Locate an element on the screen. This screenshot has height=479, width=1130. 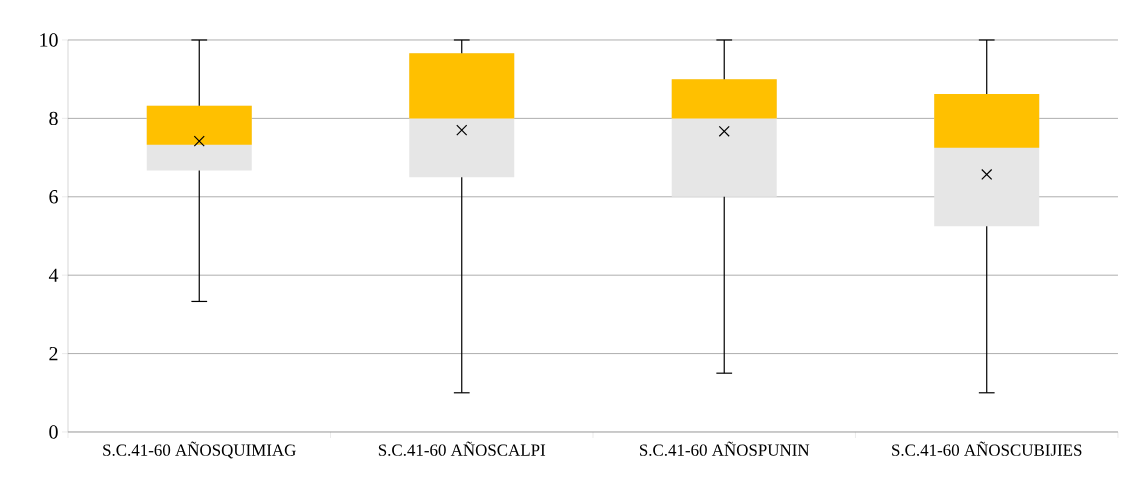
y-tick-label: 0 is located at coordinates (53, 432).